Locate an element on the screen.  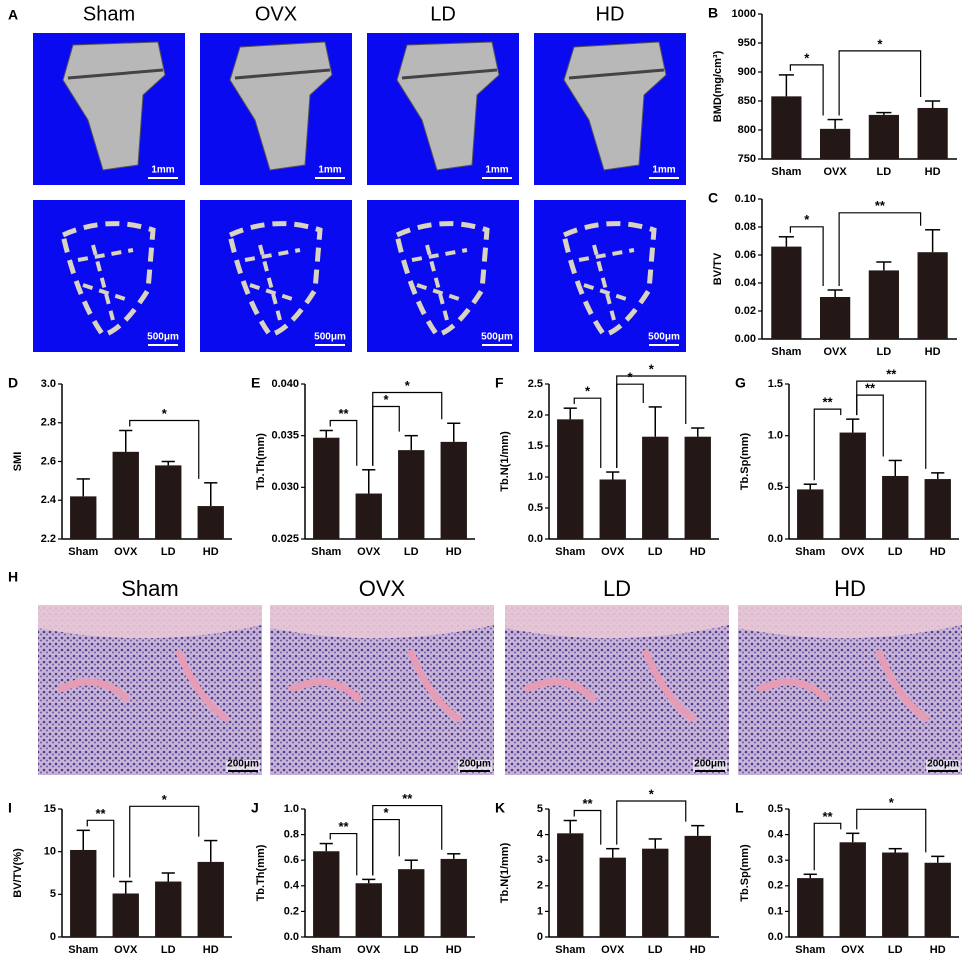
panel-label: D is located at coordinates (13, 383).